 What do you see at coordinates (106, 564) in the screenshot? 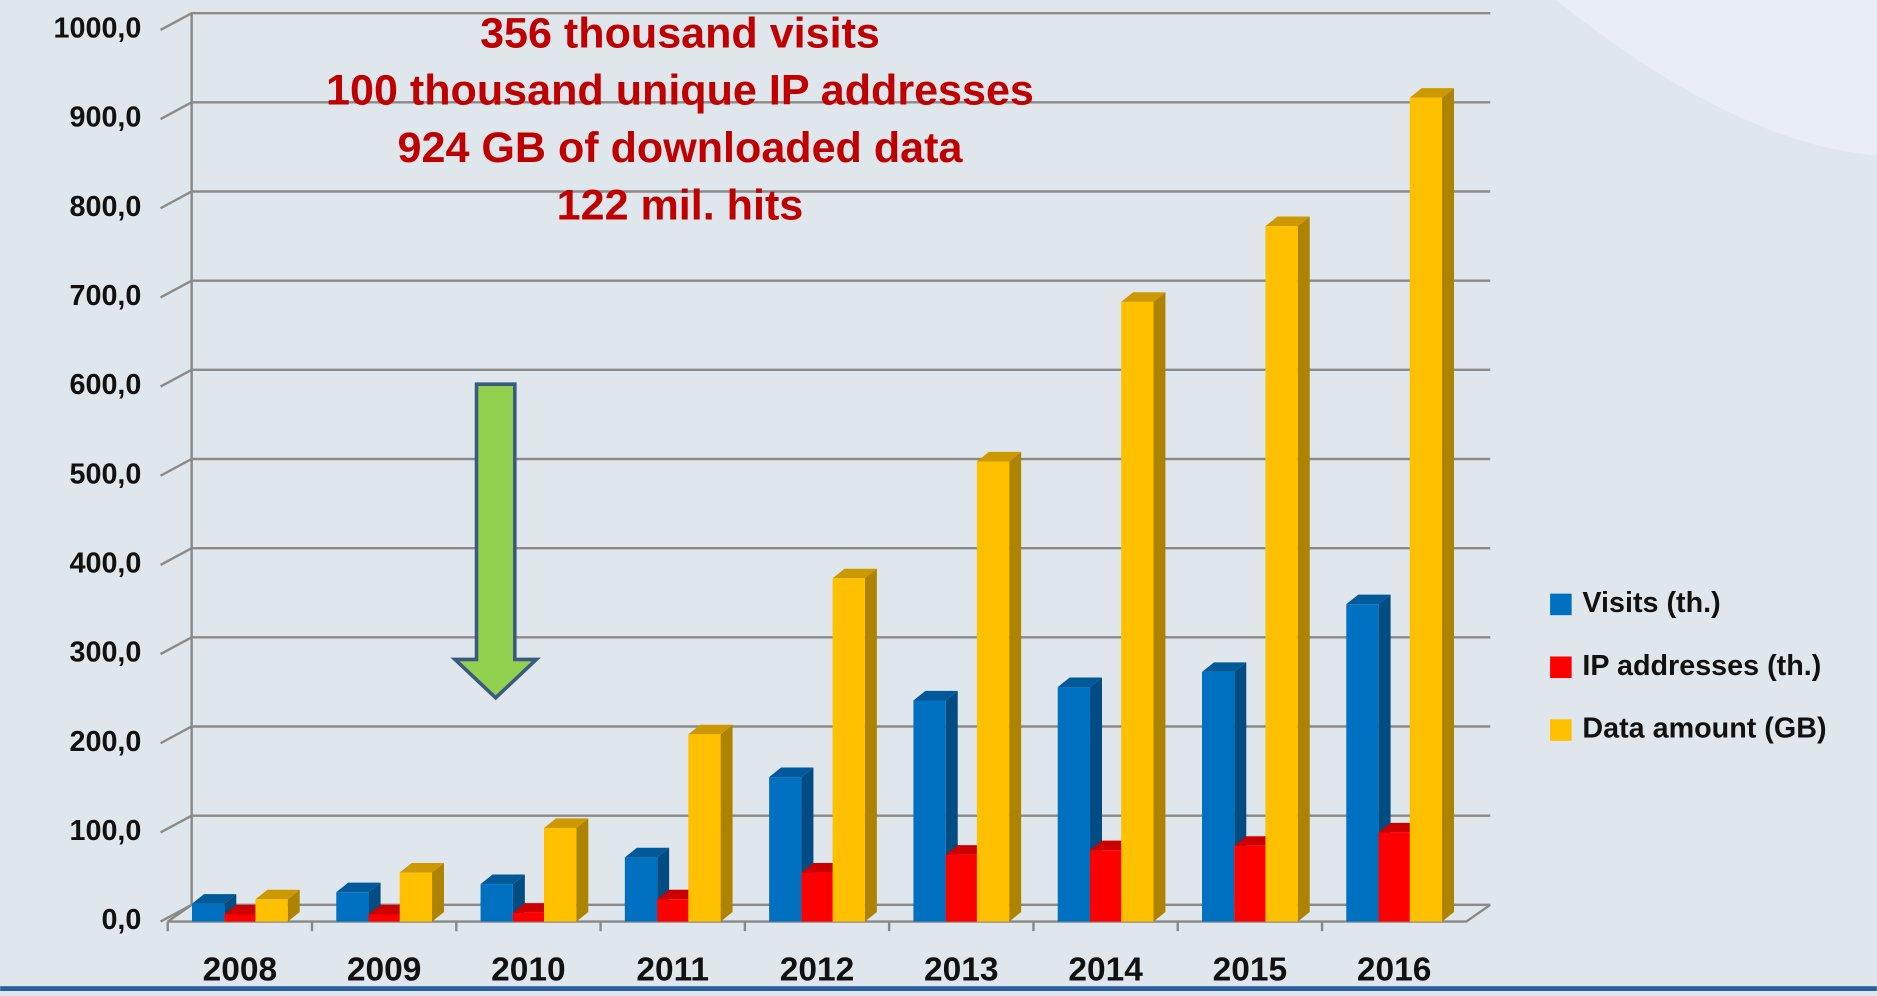
I see `y-tick-label: 400,0` at bounding box center [106, 564].